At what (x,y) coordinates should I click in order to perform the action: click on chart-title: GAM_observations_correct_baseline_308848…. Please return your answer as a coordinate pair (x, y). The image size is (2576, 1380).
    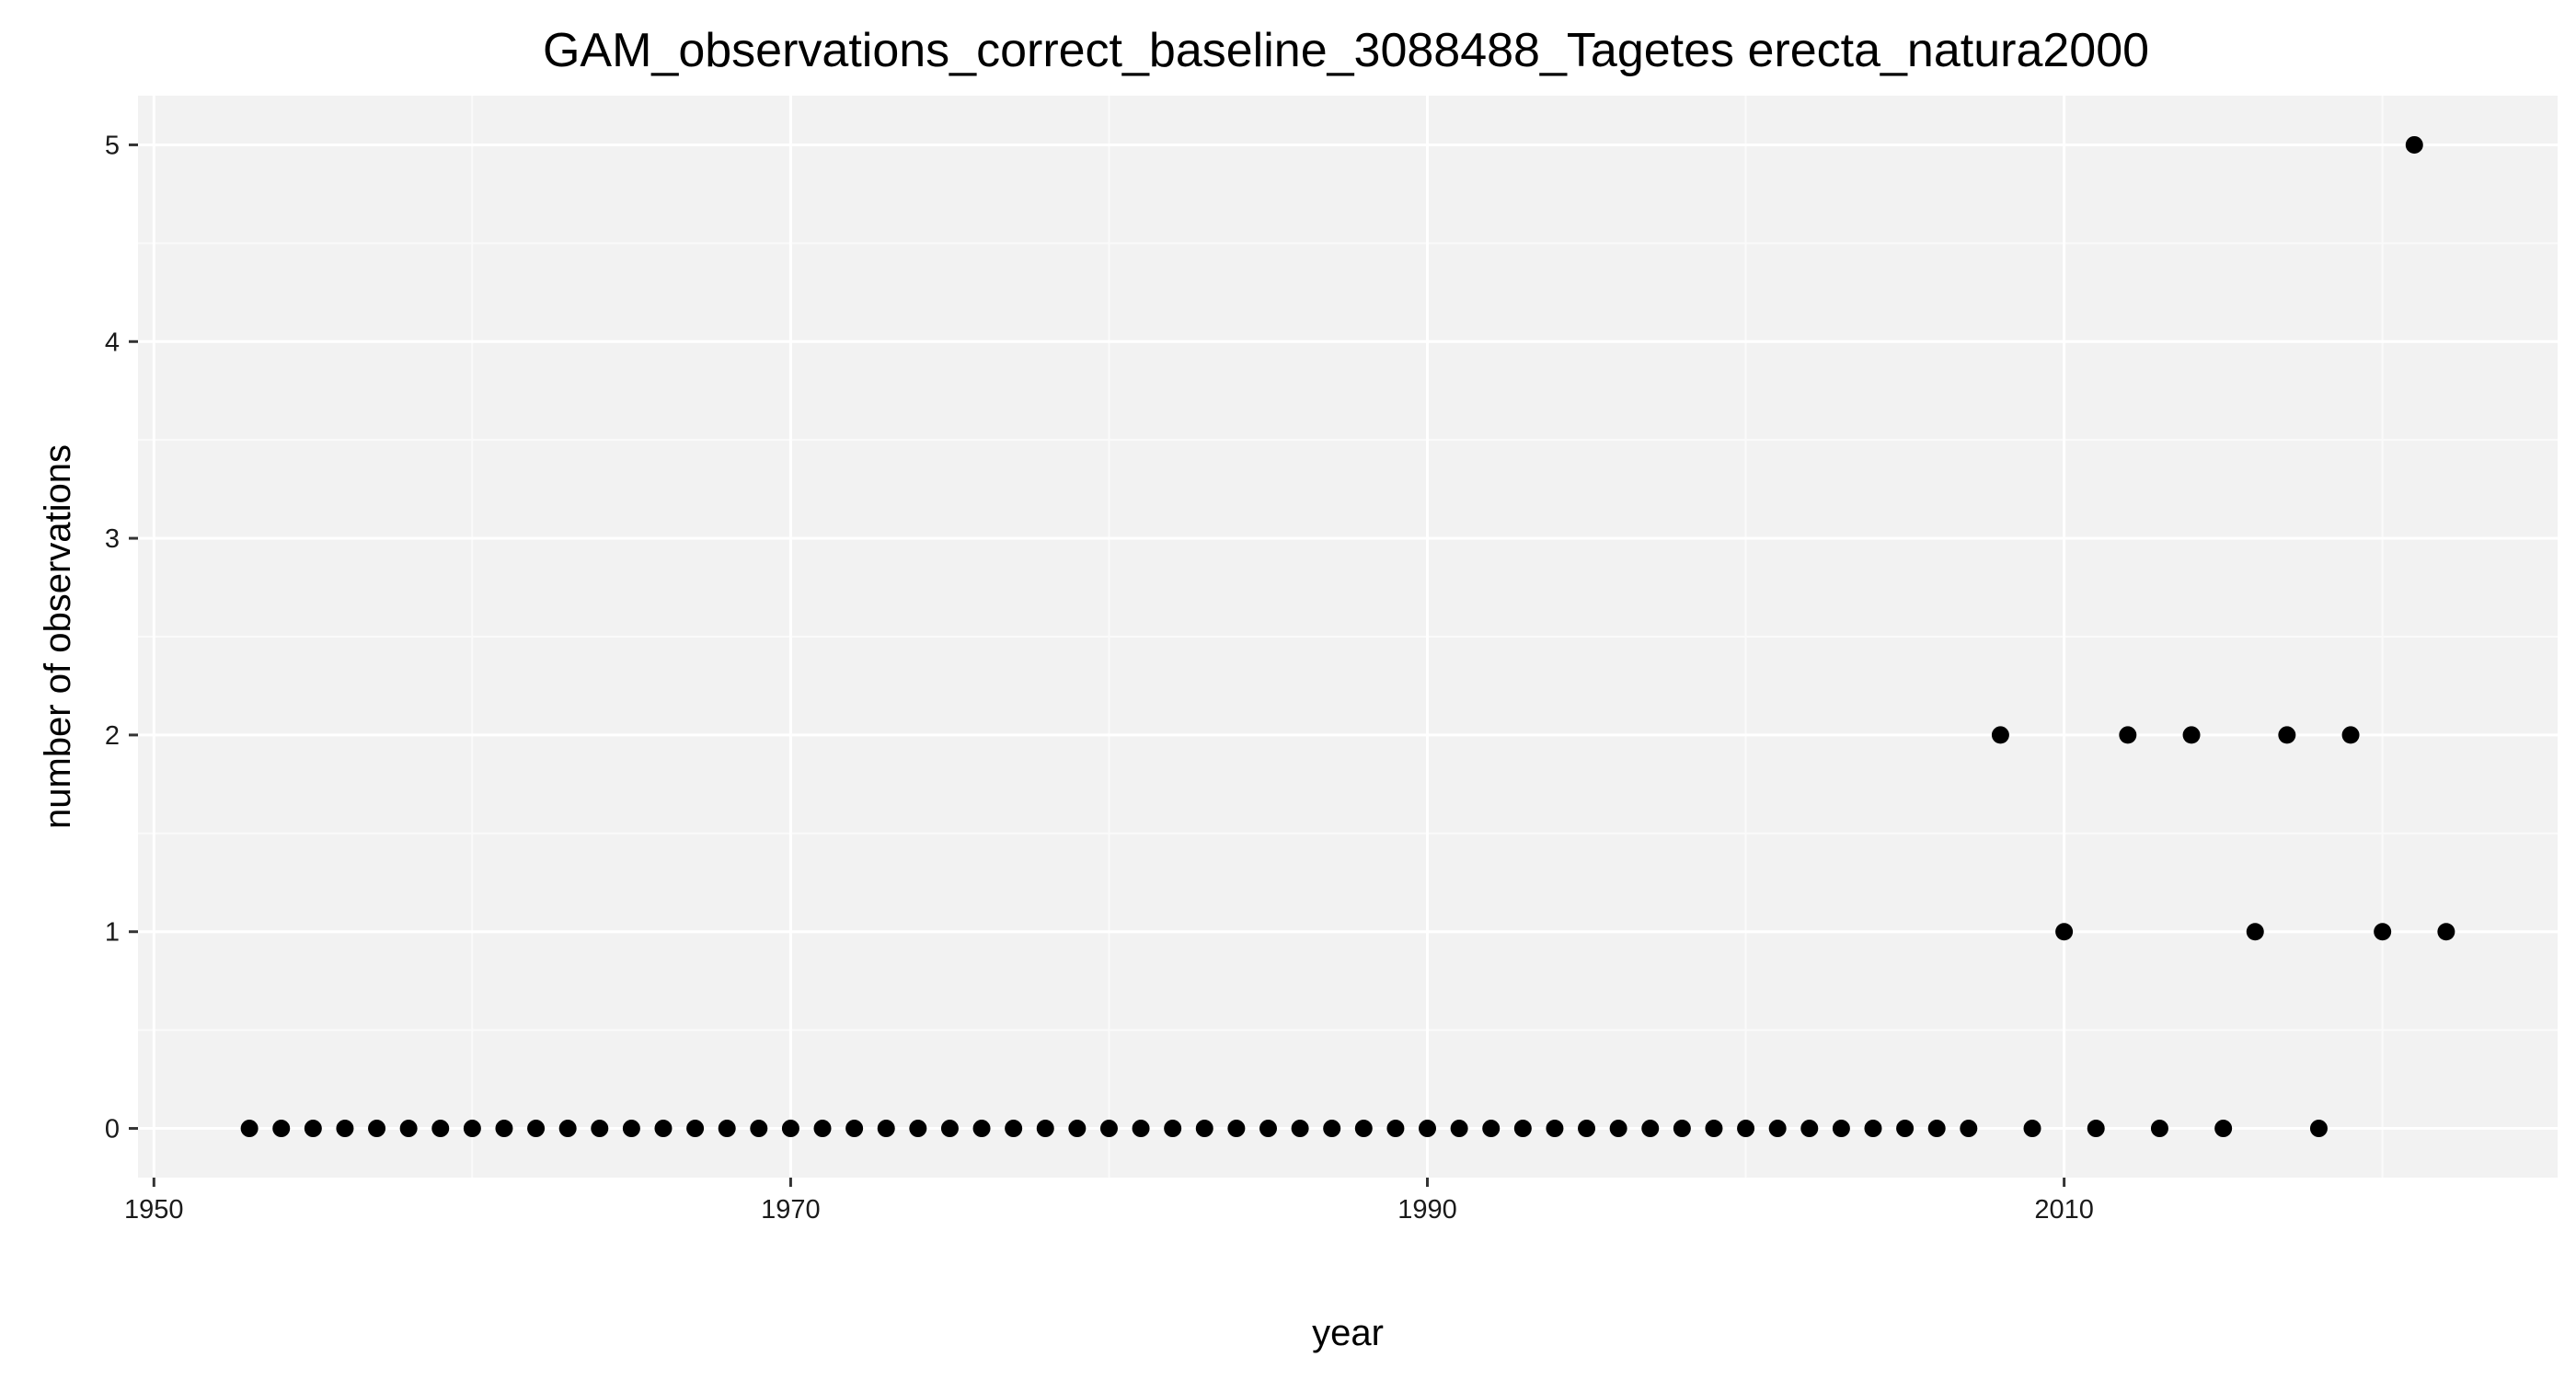
    Looking at the image, I should click on (1346, 50).